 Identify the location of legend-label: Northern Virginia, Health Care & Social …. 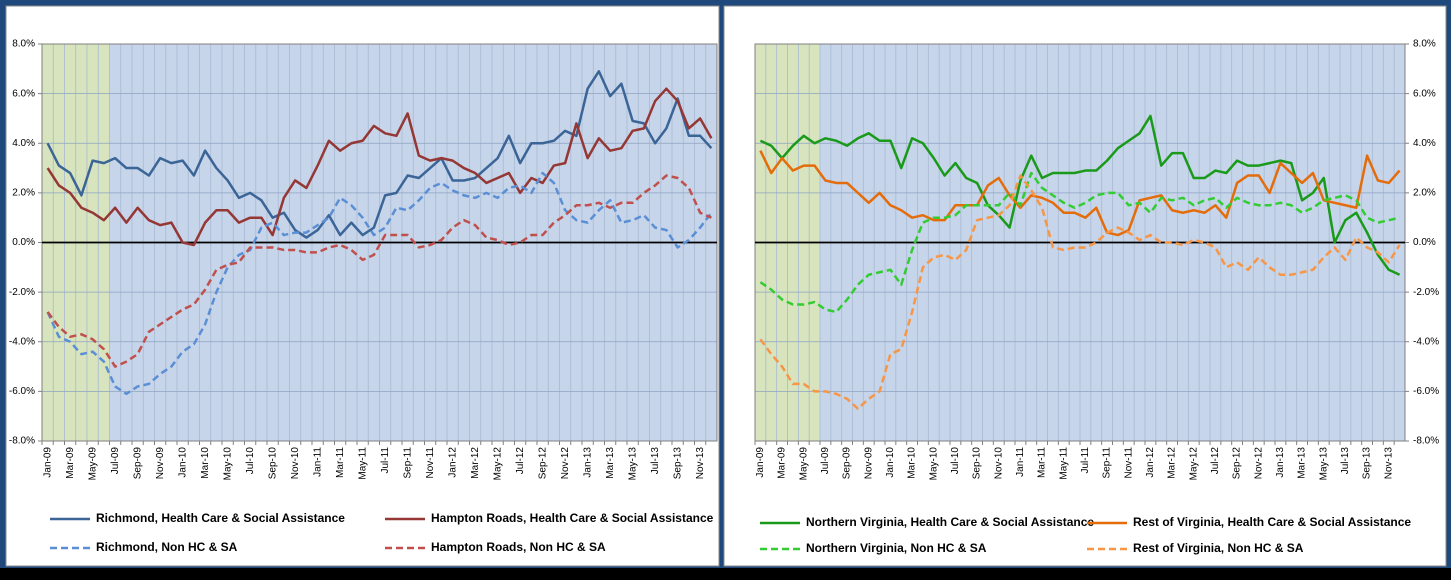
(950, 522).